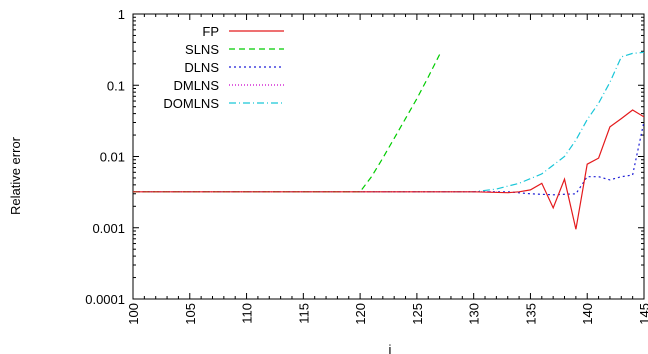  What do you see at coordinates (202, 49) in the screenshot?
I see `legend-label-slns: SLNS` at bounding box center [202, 49].